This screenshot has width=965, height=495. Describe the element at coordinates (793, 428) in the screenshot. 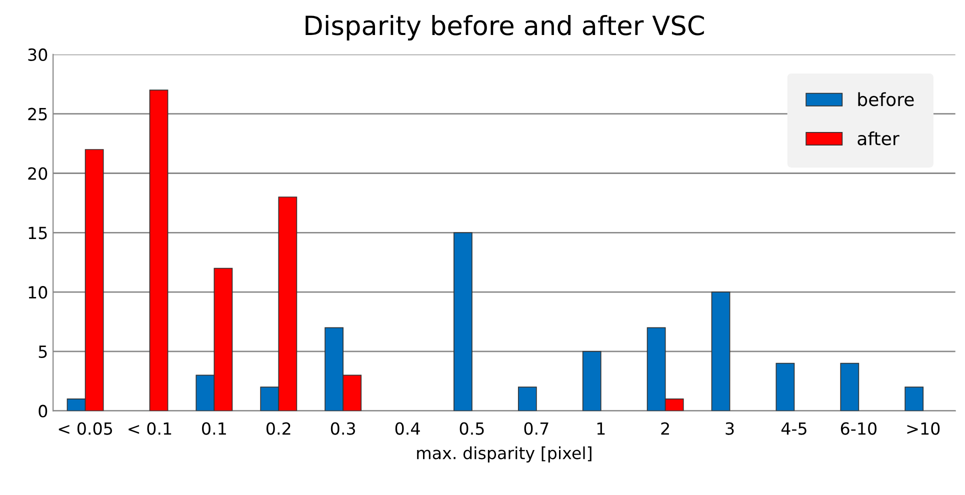

I see `x-tick-label: 4-5` at that location.